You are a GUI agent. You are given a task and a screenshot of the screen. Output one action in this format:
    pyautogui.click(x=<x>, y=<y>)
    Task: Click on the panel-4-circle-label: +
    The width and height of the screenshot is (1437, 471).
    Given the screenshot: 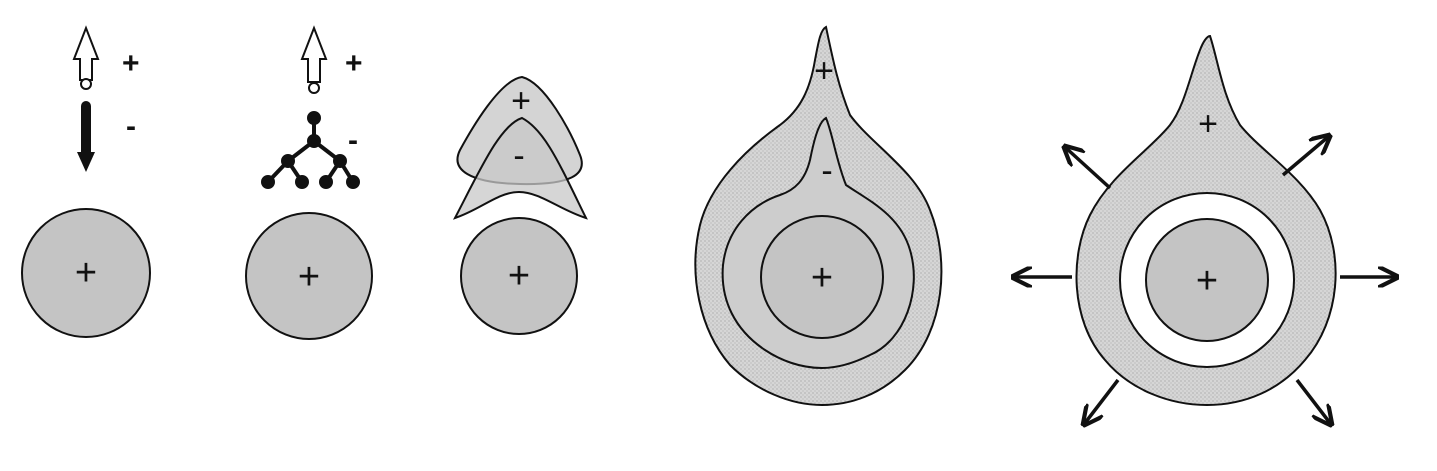 What is the action you would take?
    pyautogui.click(x=822, y=278)
    